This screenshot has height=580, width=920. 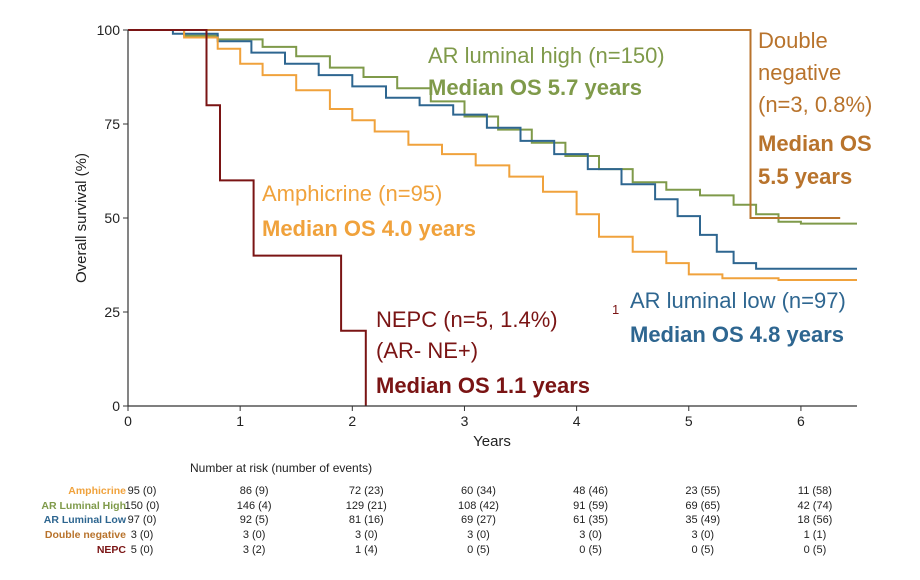 What do you see at coordinates (793, 40) in the screenshot?
I see `dn-line1: Double` at bounding box center [793, 40].